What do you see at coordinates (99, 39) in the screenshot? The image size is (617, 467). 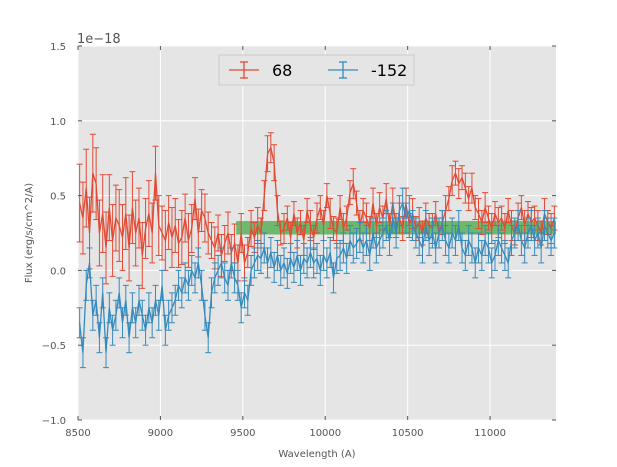 I see `offset-label: 1e−18` at bounding box center [99, 39].